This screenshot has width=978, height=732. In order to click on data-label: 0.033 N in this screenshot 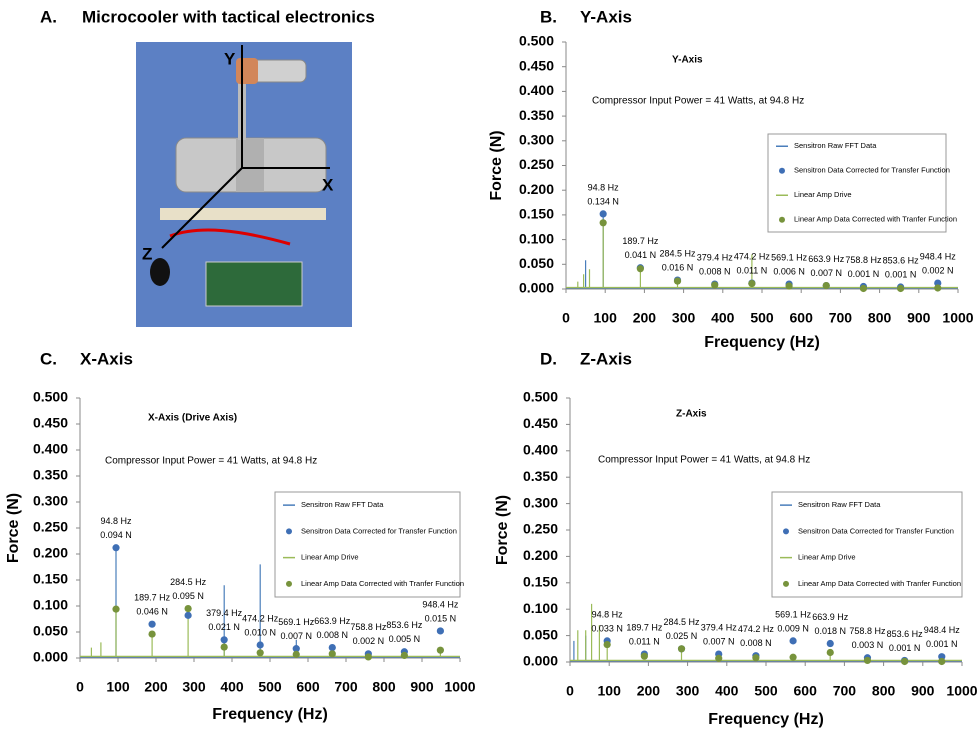, I will do `click(607, 628)`.